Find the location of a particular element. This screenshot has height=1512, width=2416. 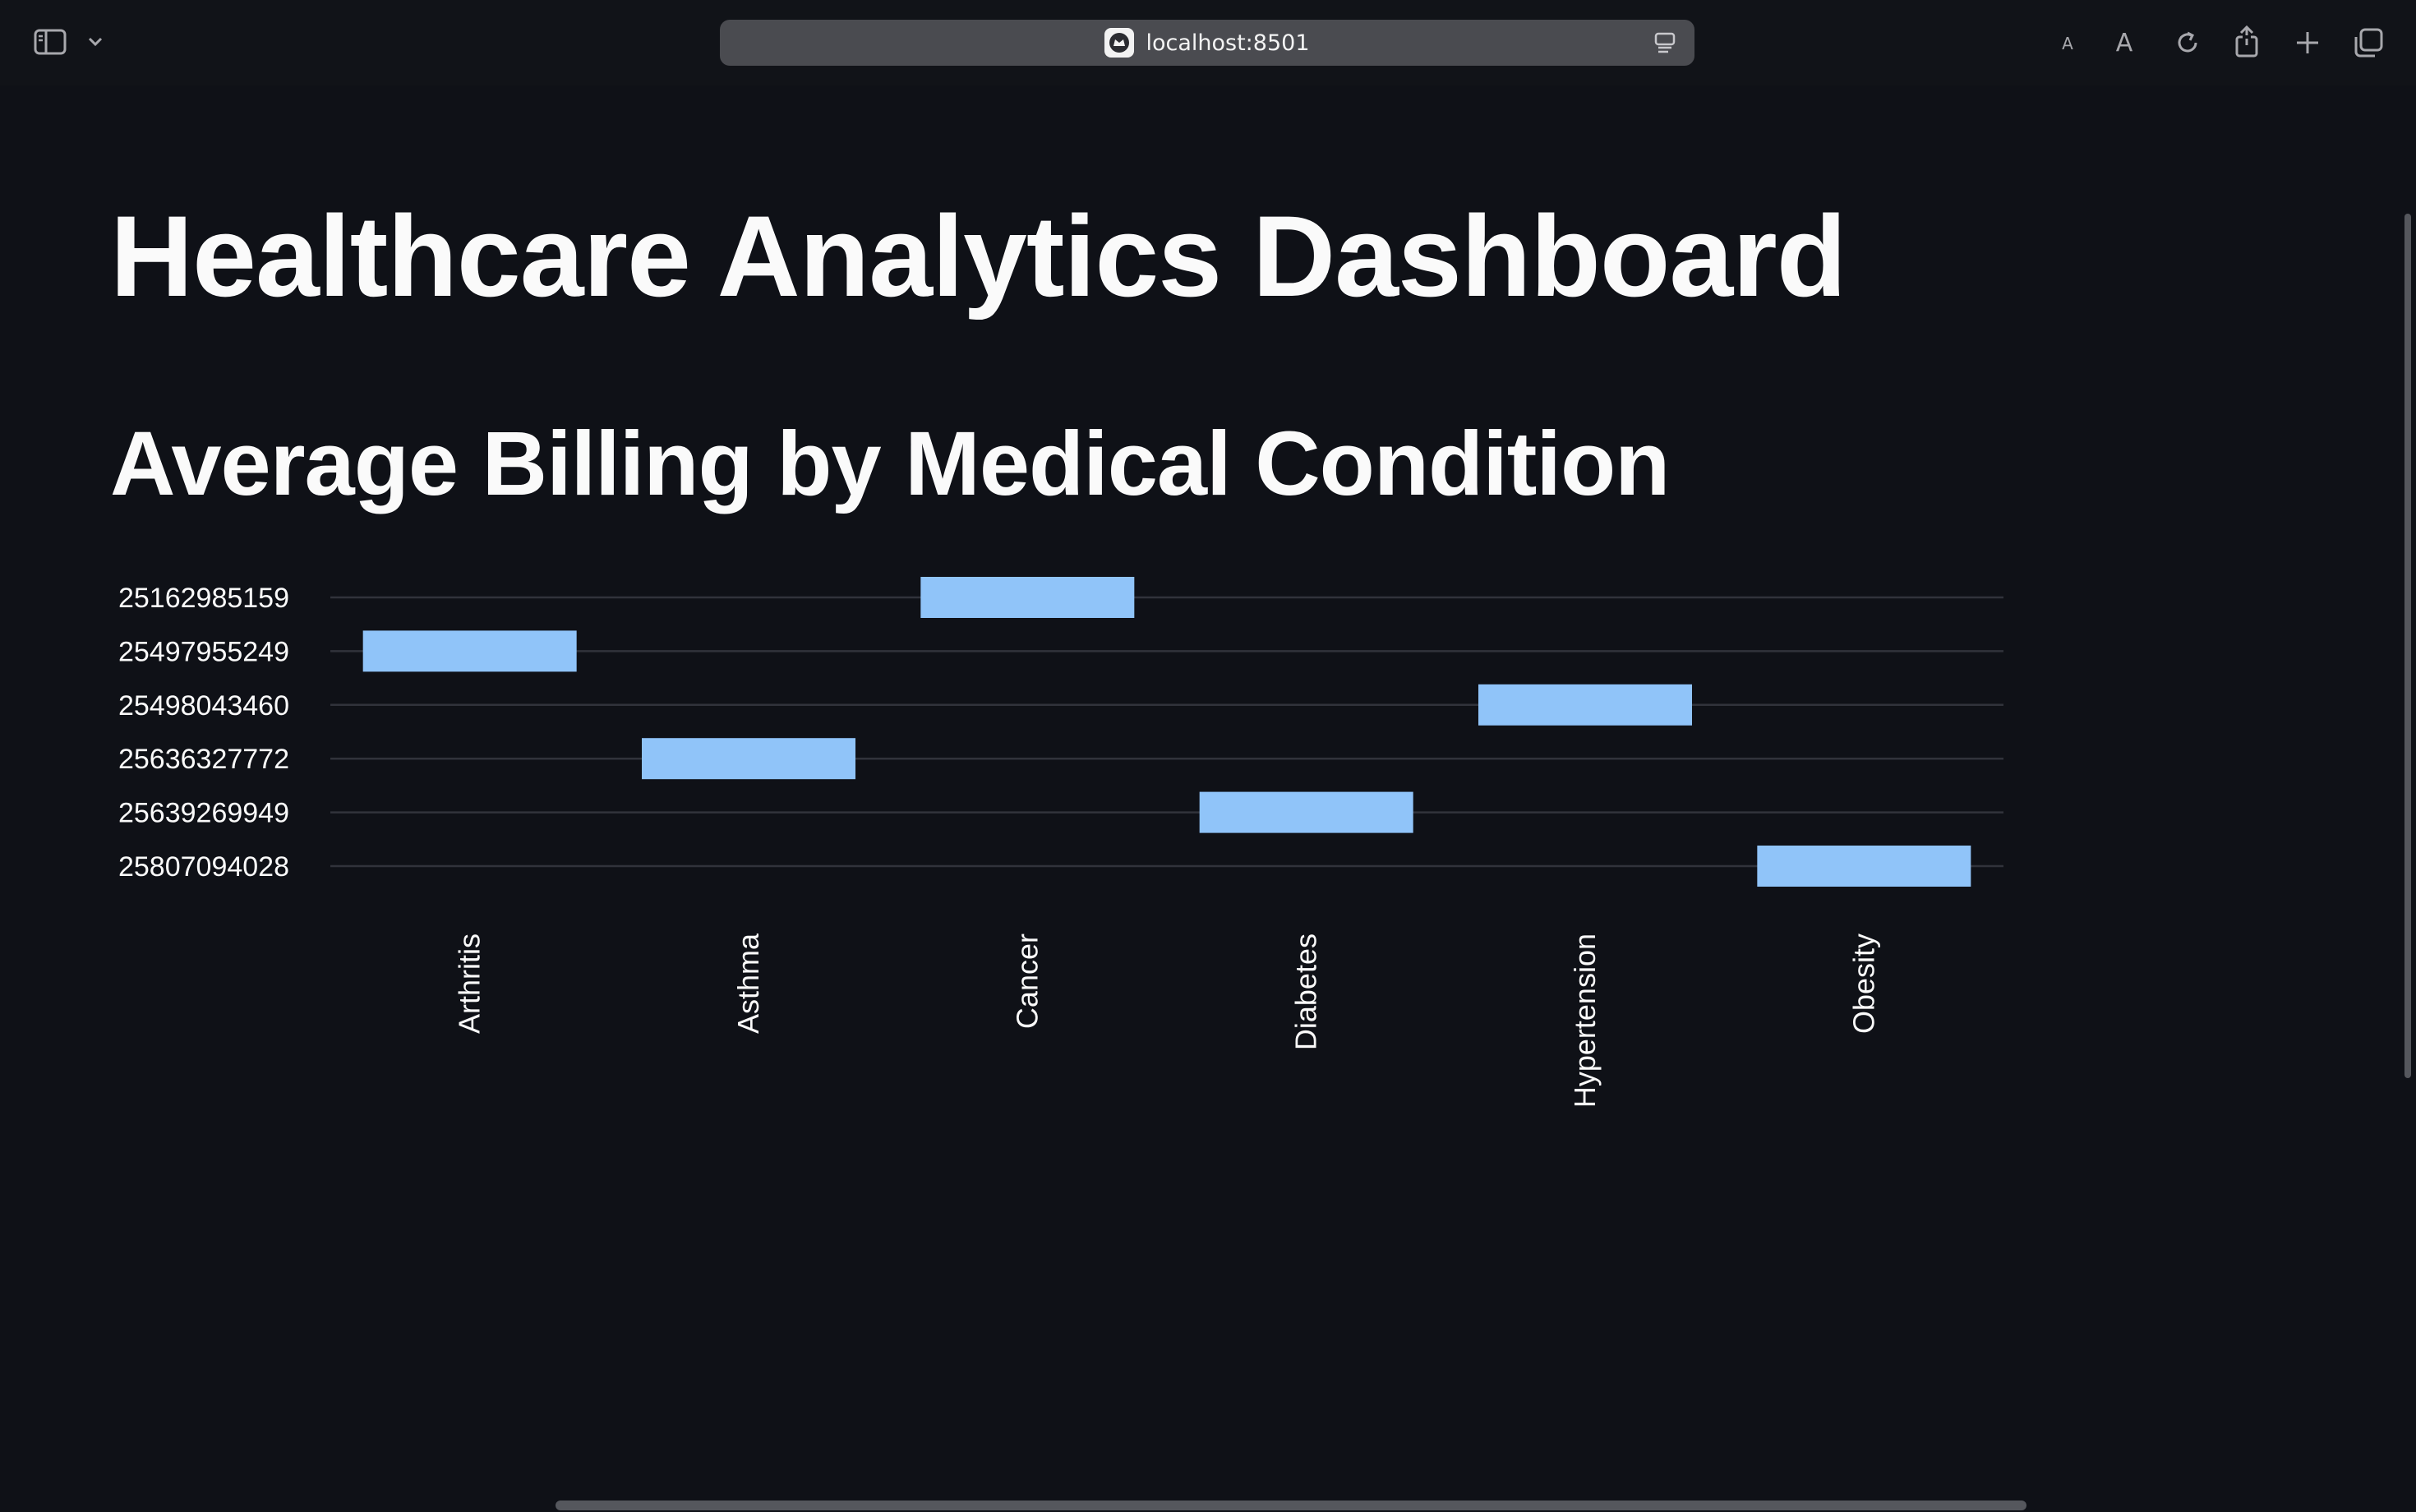

chevron-down-icon is located at coordinates (96, 42).